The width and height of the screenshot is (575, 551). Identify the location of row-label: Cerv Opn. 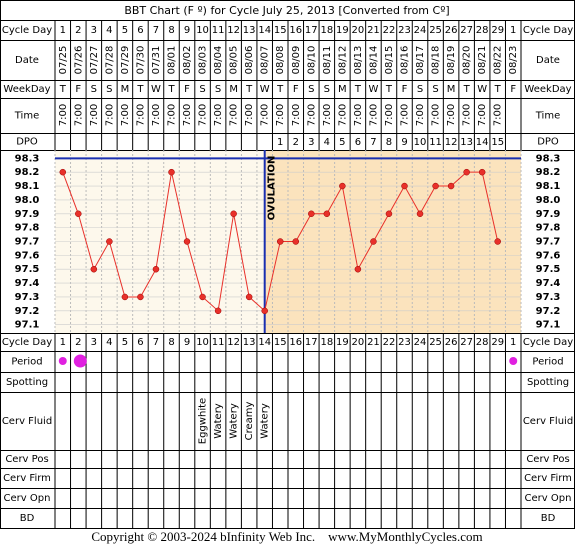
(548, 498).